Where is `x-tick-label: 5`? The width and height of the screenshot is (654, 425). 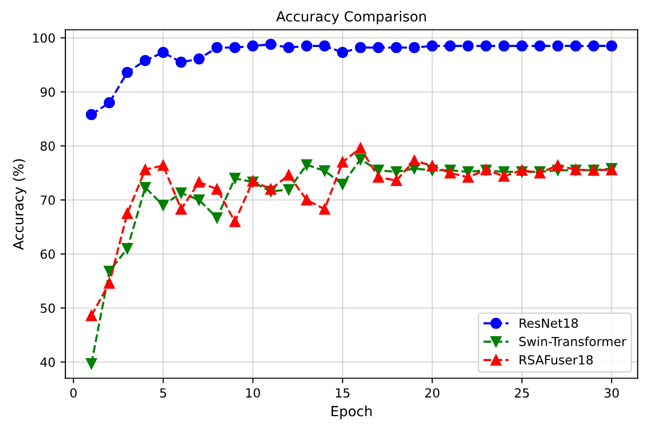
x-tick-label: 5 is located at coordinates (163, 393).